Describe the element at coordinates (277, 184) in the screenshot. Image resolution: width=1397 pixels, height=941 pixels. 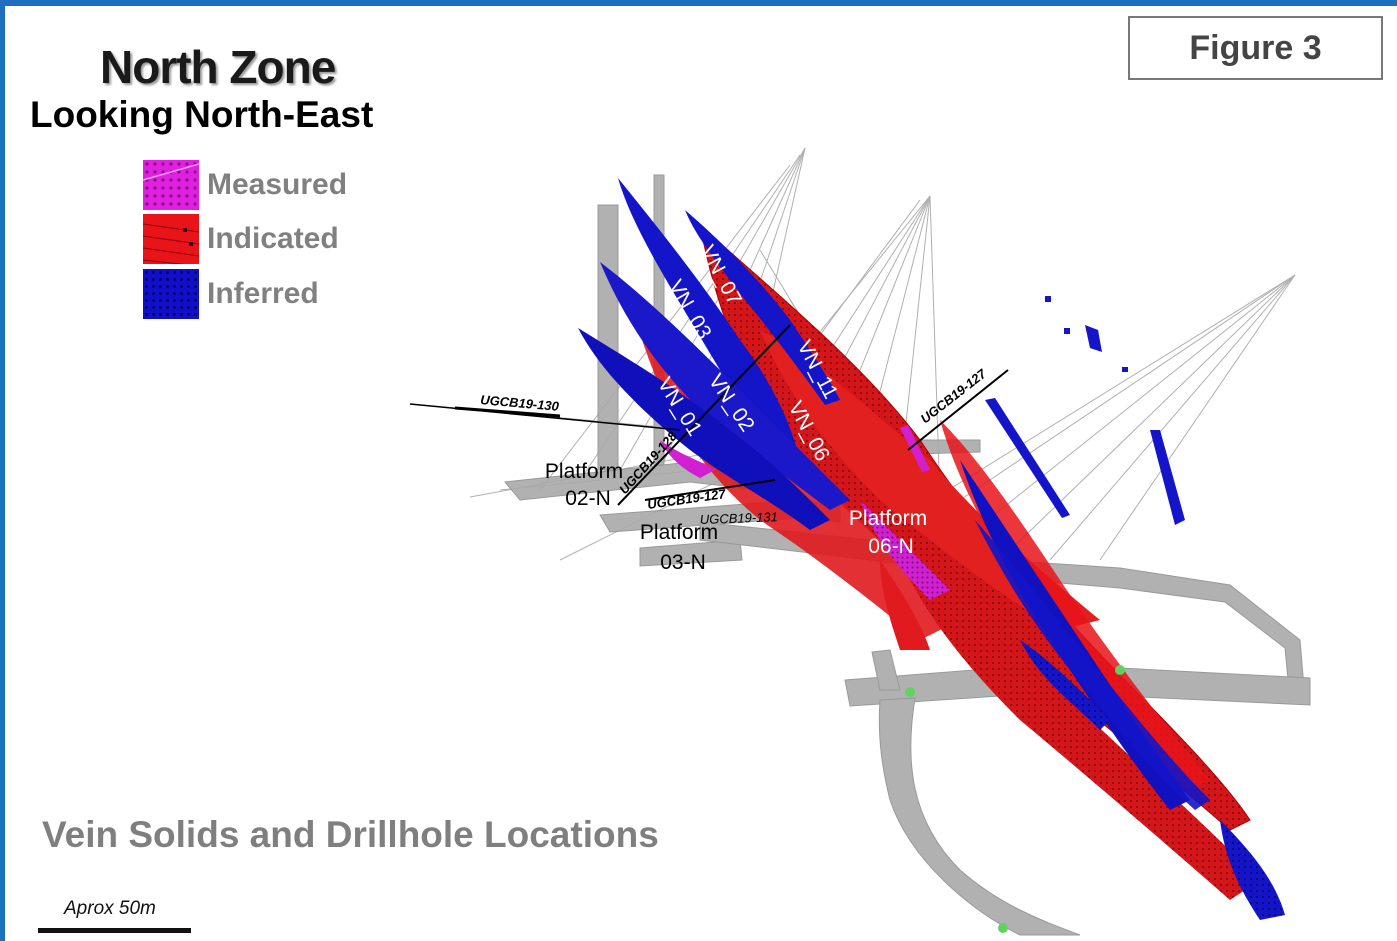
I see `legend-label-measured: Measured` at that location.